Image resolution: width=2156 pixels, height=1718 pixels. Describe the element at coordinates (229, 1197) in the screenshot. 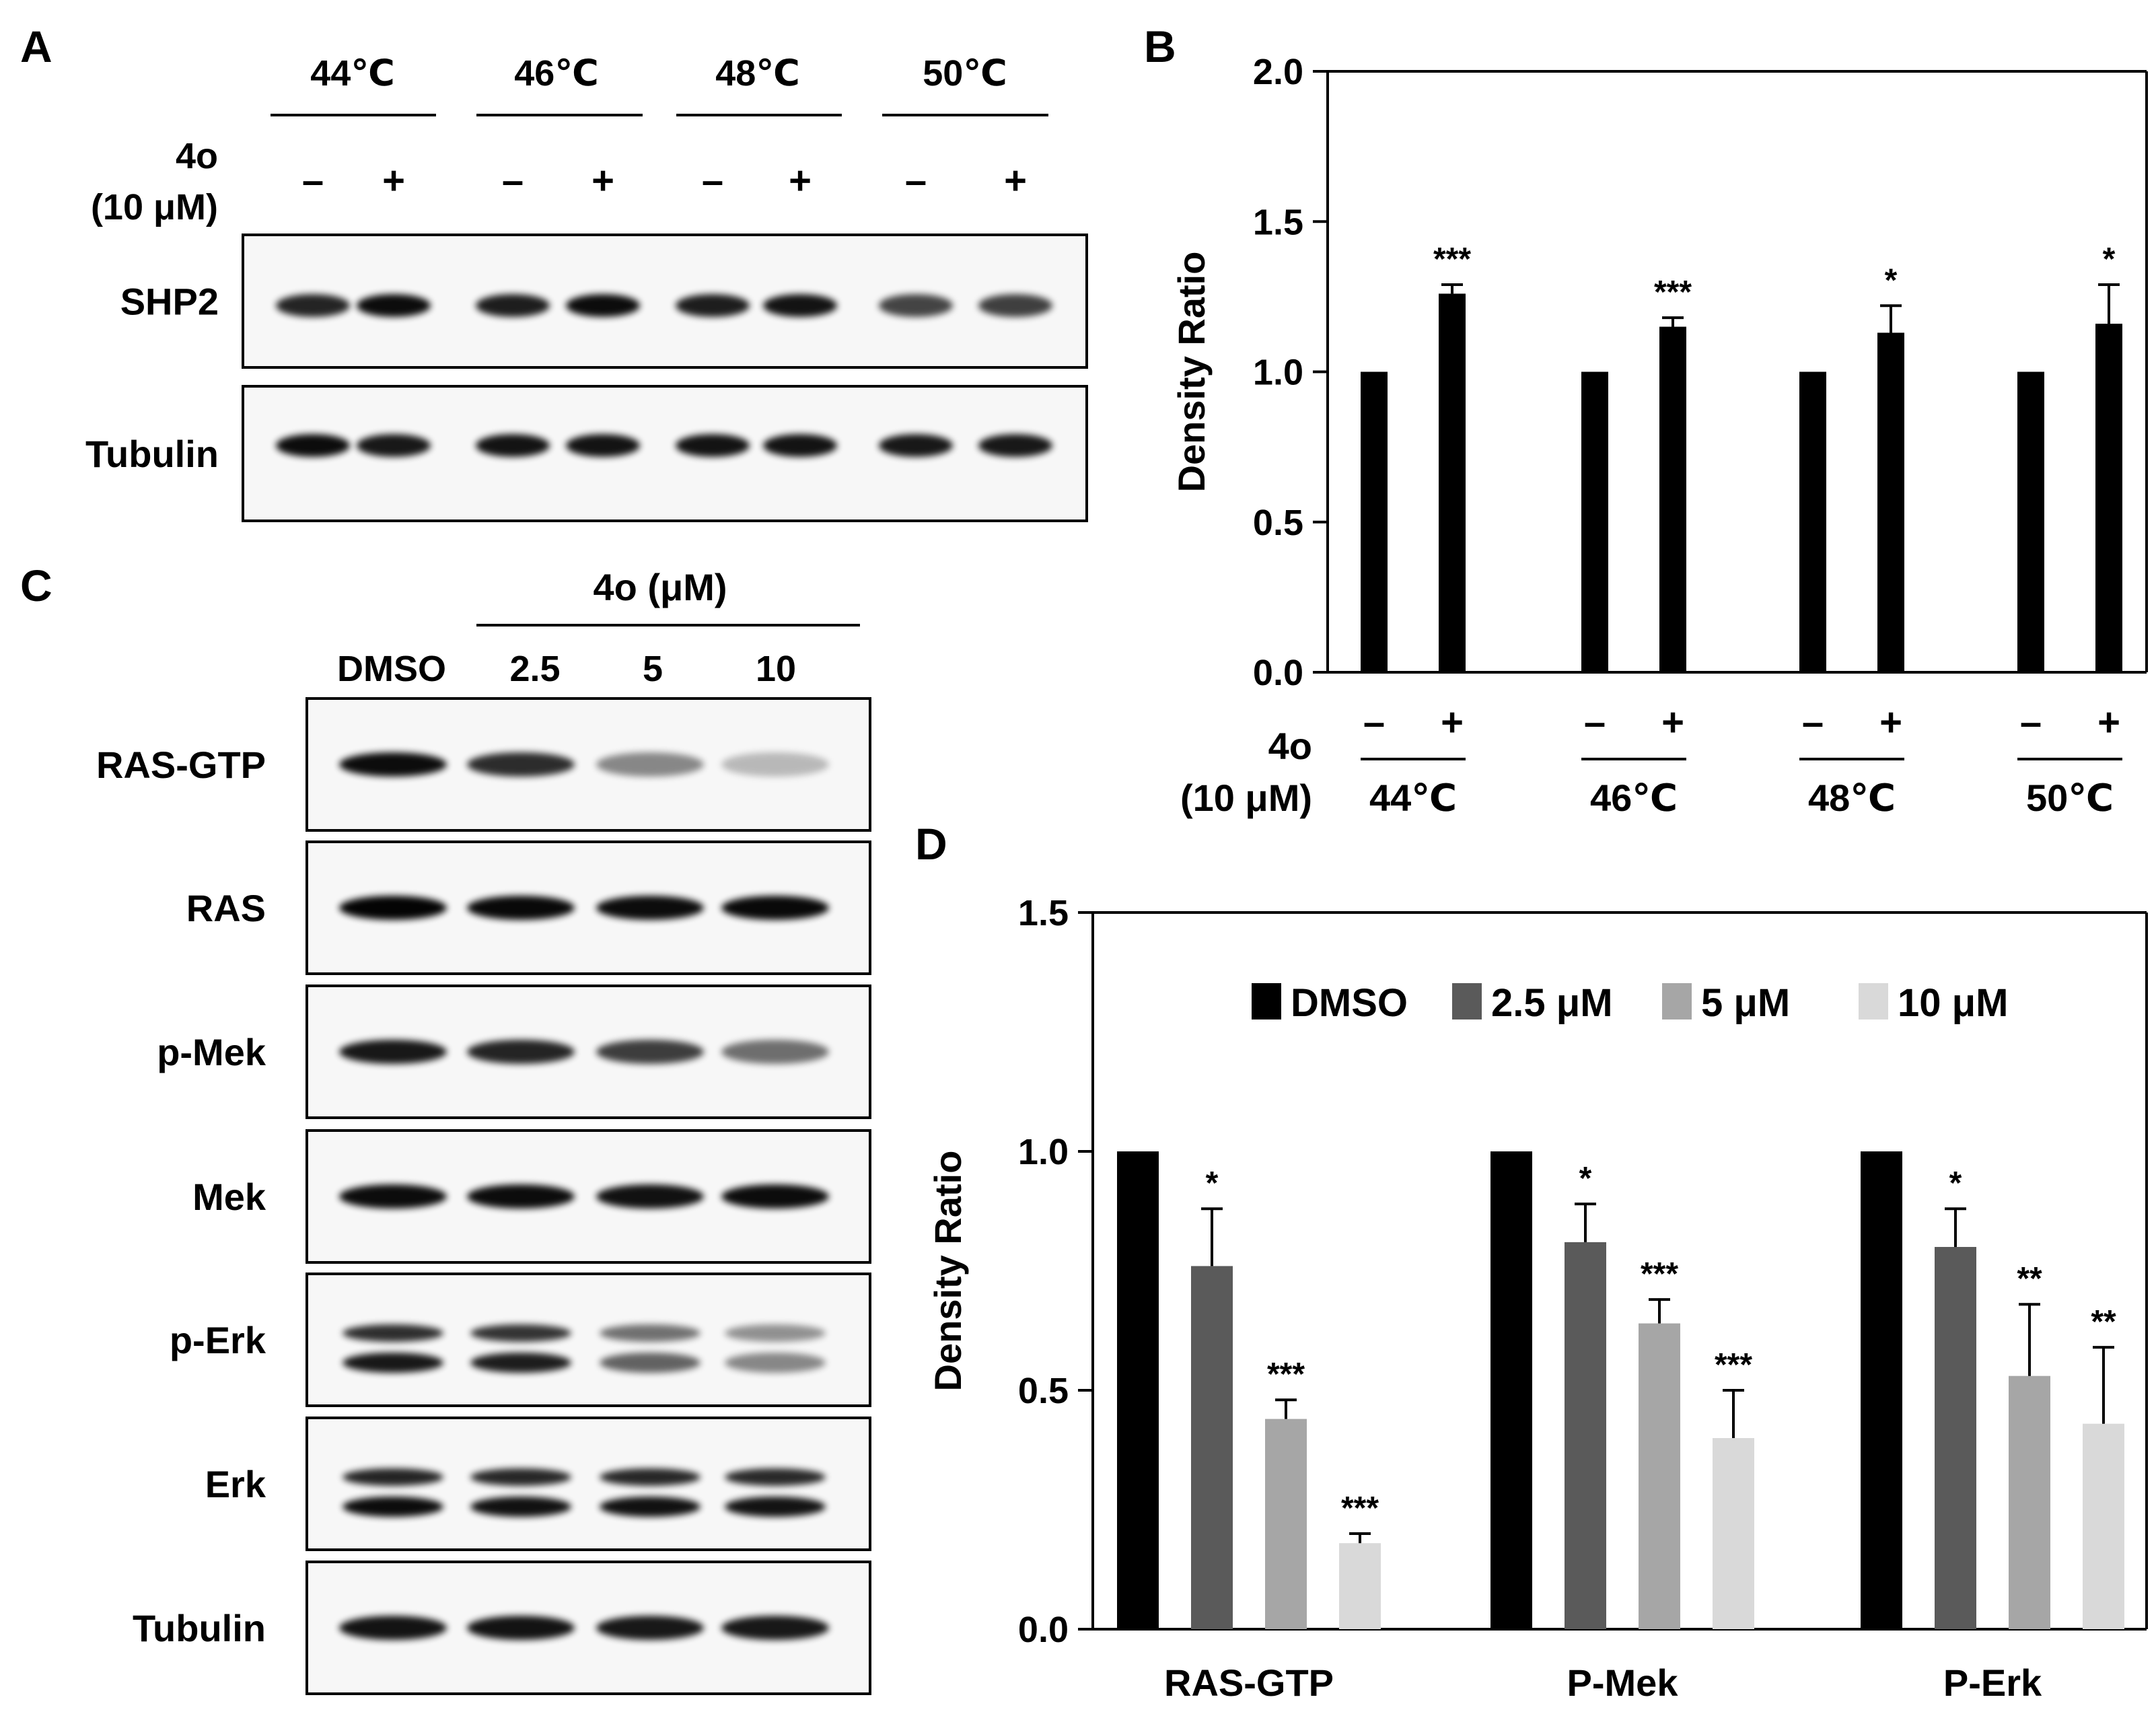

I see `blot-label: Mek` at that location.